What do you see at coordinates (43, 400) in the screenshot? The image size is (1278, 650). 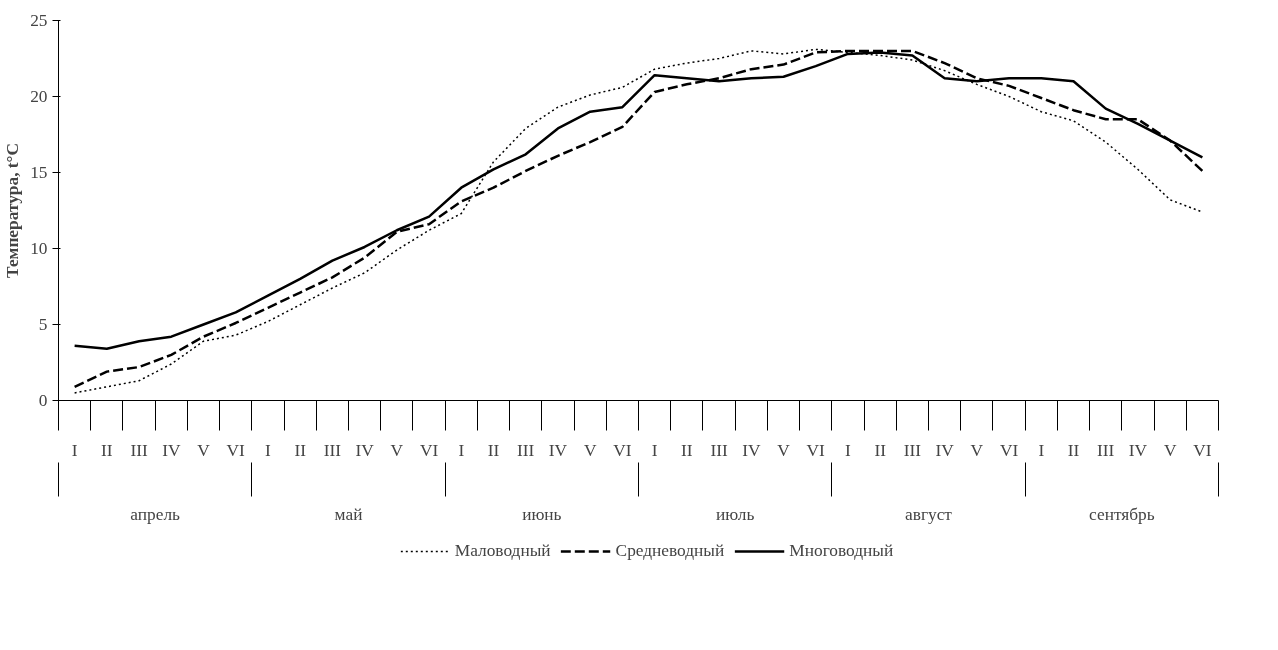 I see `y-tick-label: 0` at bounding box center [43, 400].